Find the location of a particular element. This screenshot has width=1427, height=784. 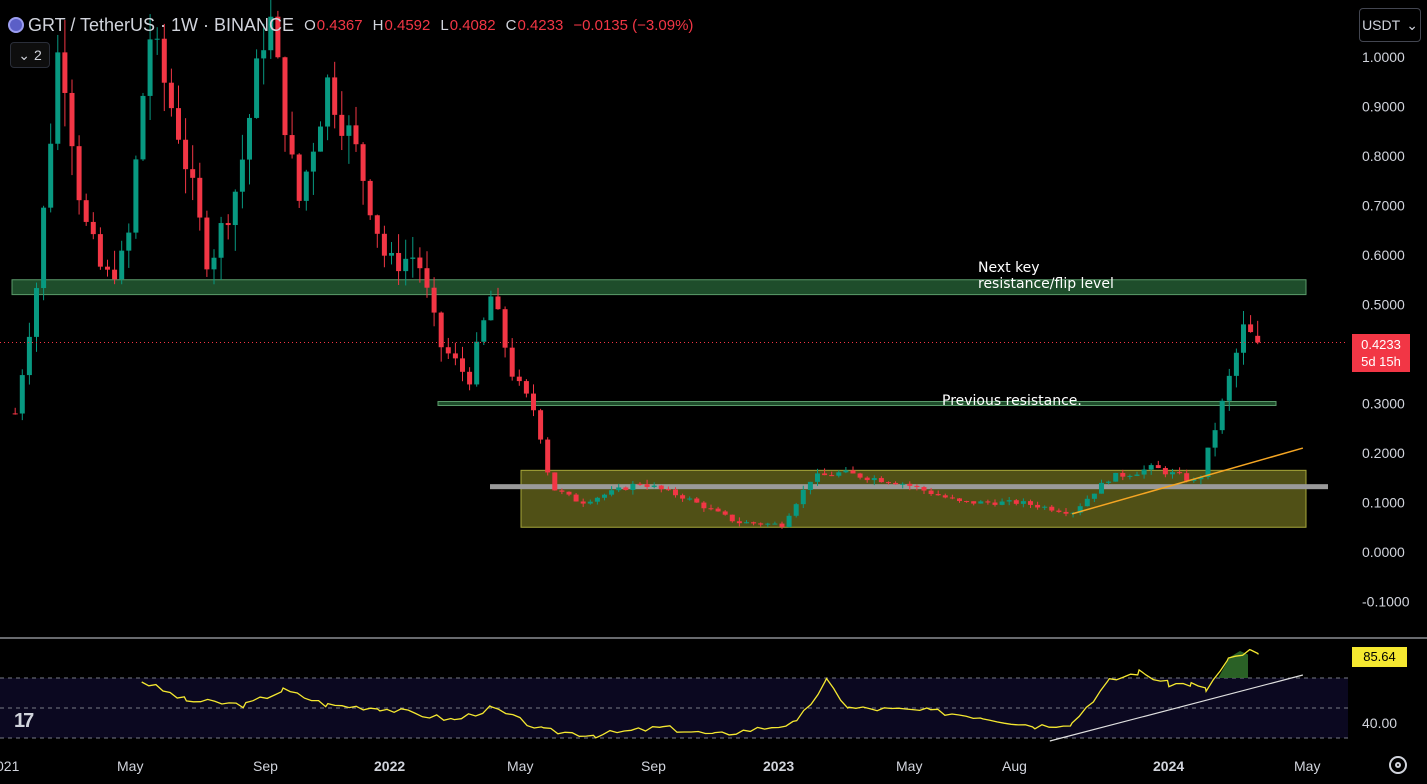

zone-midline is located at coordinates (909, 487).